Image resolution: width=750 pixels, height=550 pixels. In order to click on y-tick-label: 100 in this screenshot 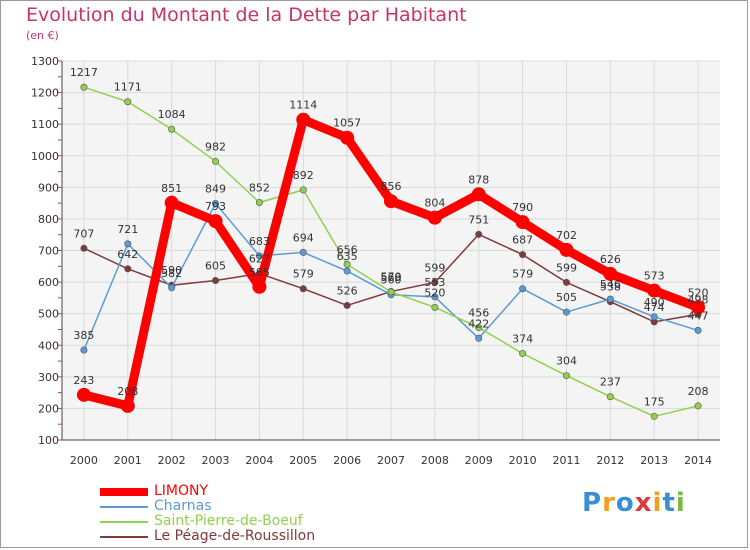, I will do `click(48, 440)`.